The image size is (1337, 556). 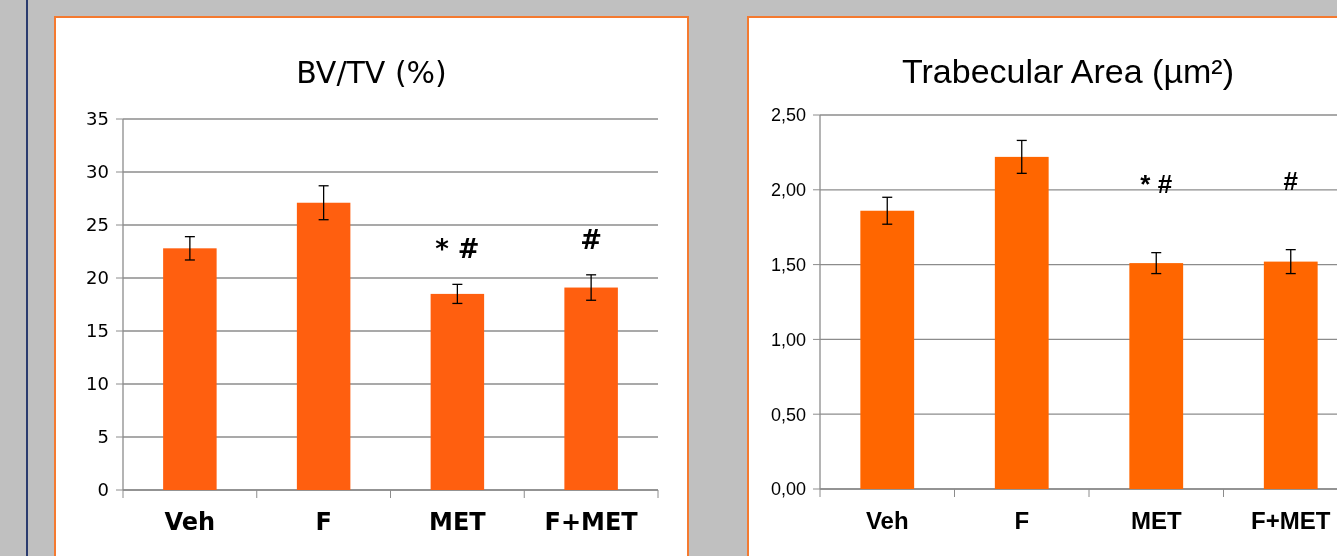 What do you see at coordinates (97, 225) in the screenshot?
I see `y-tick-label: 25` at bounding box center [97, 225].